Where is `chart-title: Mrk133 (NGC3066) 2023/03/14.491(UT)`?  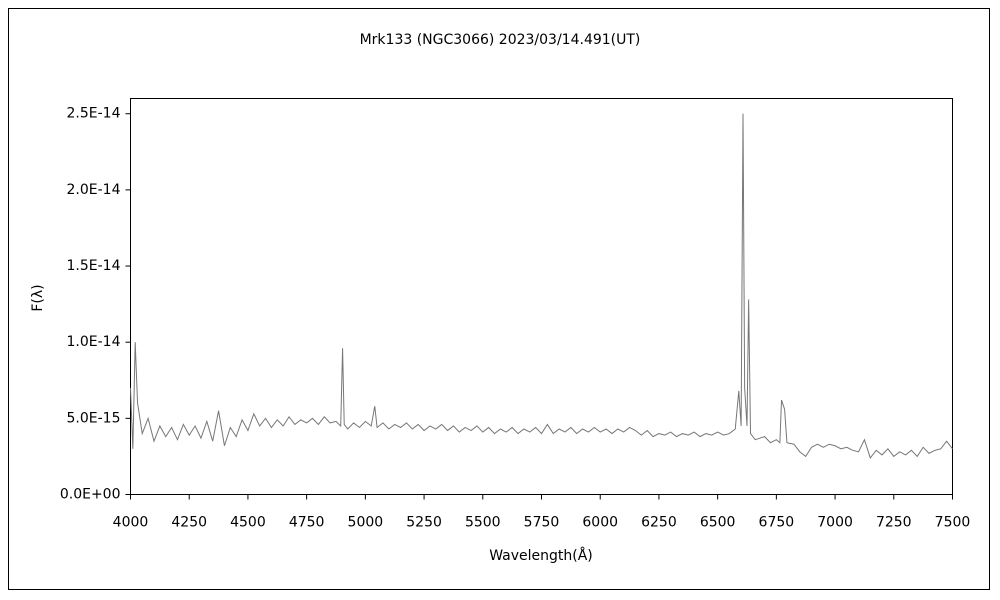
chart-title: Mrk133 (NGC3066) 2023/03/14.491(UT) is located at coordinates (500, 40).